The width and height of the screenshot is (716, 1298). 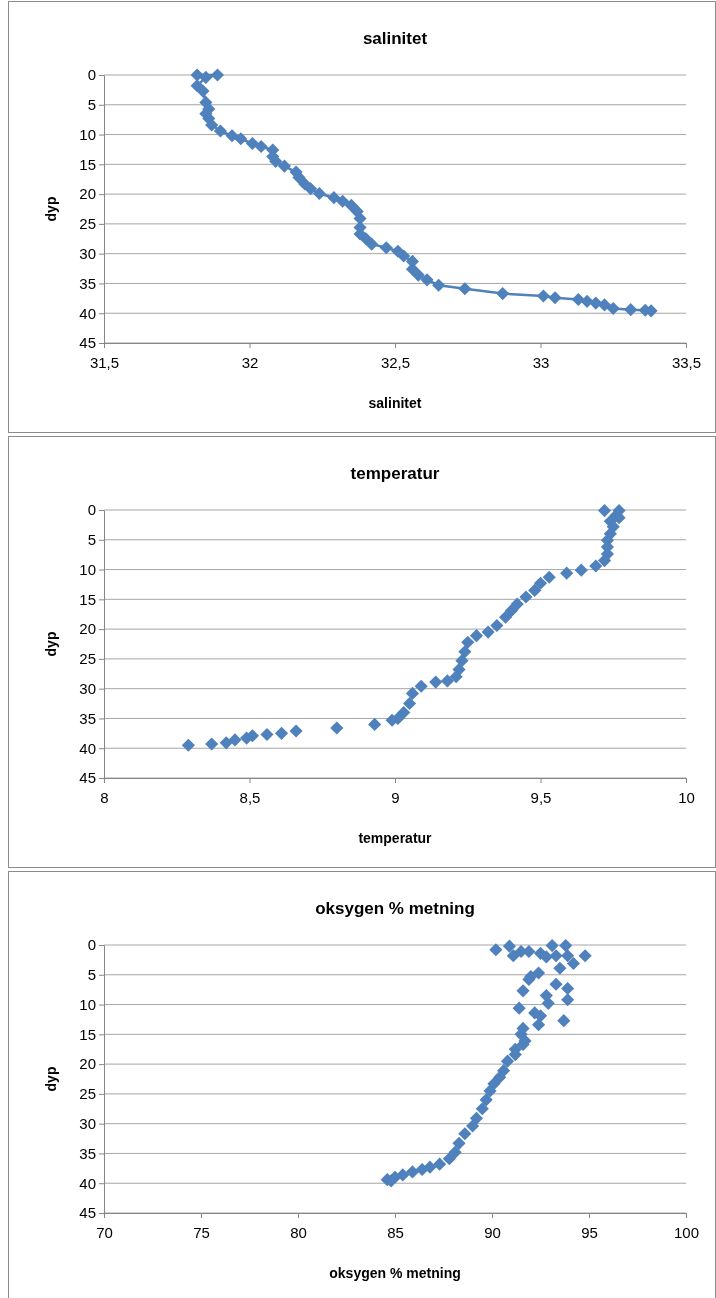 I want to click on x-tick-label: 31,5, so click(x=104, y=362).